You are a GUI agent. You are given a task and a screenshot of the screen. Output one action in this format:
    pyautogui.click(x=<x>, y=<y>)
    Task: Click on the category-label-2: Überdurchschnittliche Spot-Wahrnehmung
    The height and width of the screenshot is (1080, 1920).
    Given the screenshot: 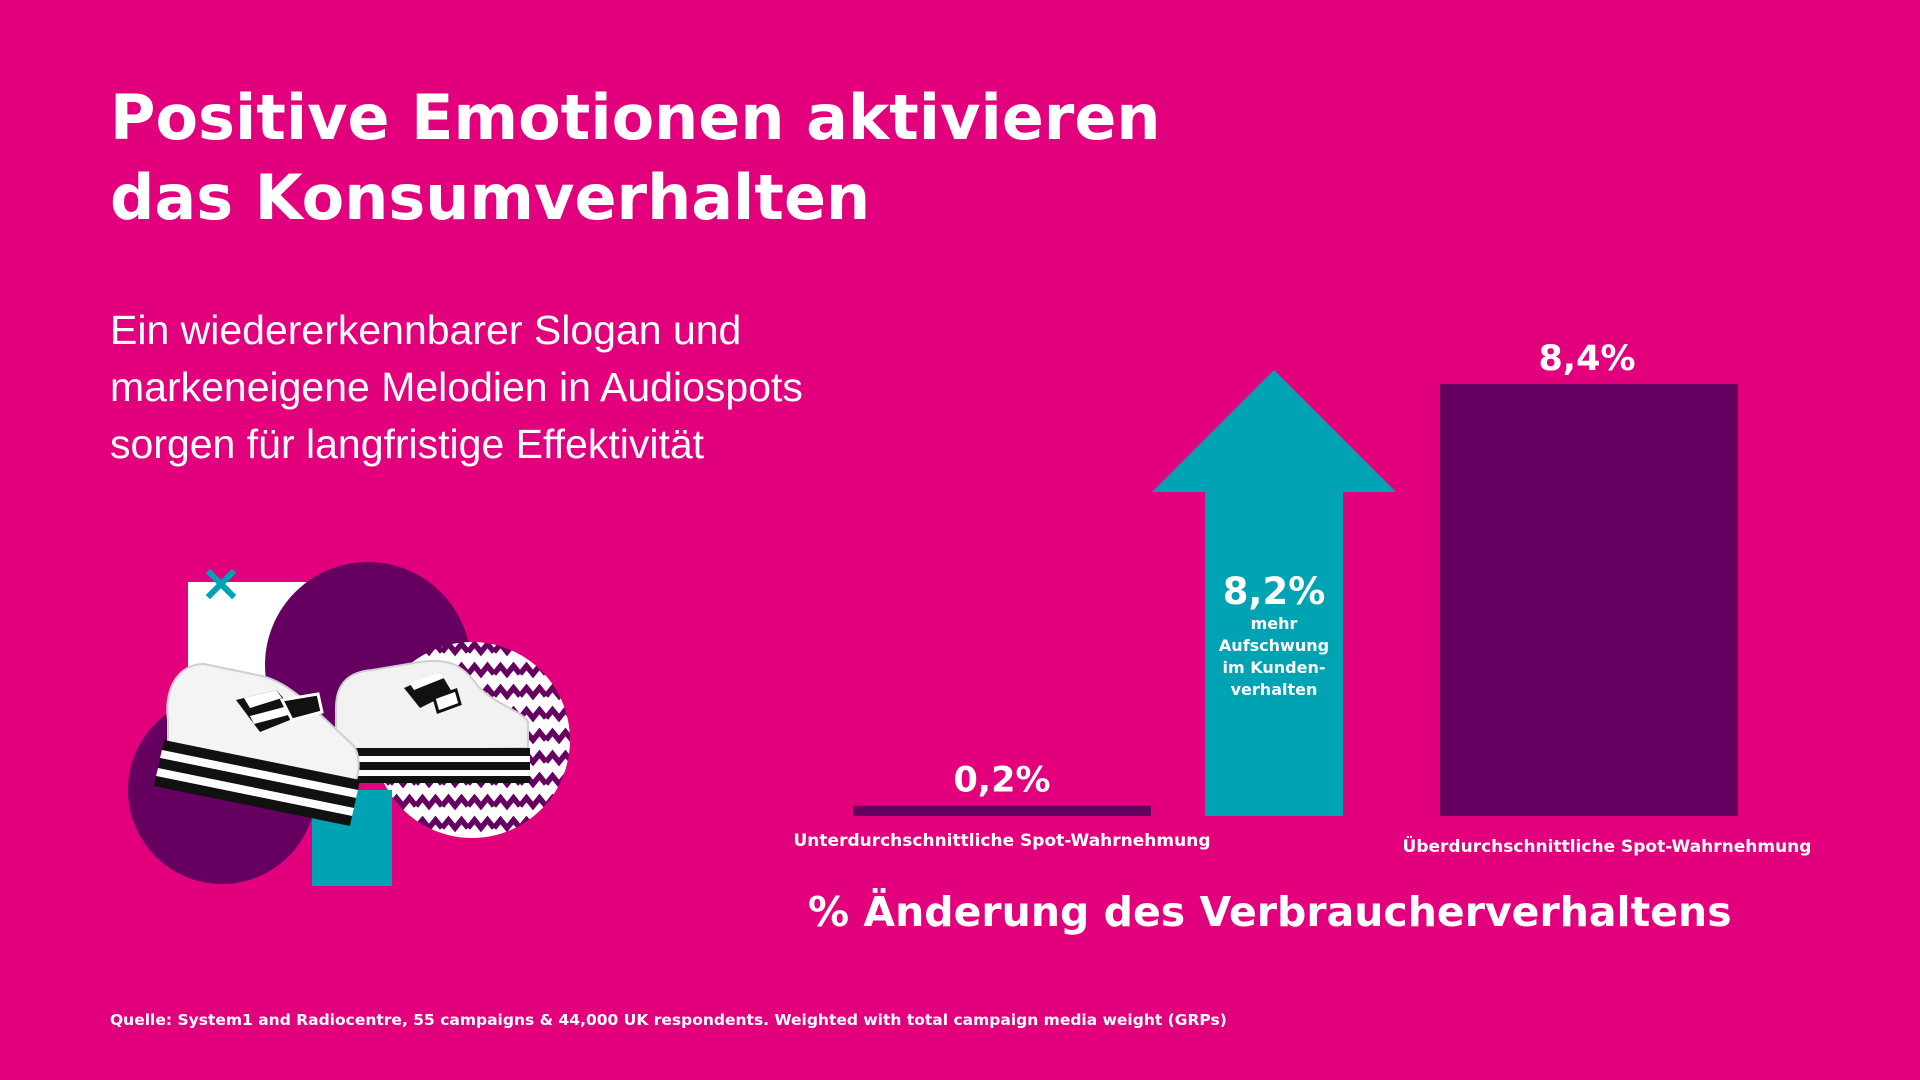 What is the action you would take?
    pyautogui.click(x=1607, y=846)
    